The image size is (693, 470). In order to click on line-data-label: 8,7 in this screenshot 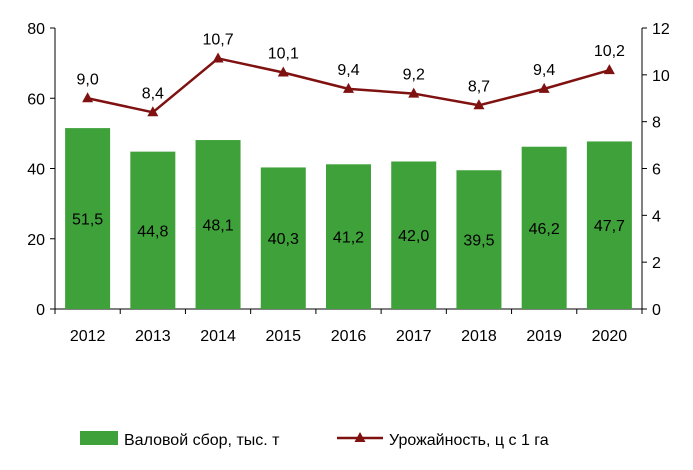, I will do `click(479, 86)`.